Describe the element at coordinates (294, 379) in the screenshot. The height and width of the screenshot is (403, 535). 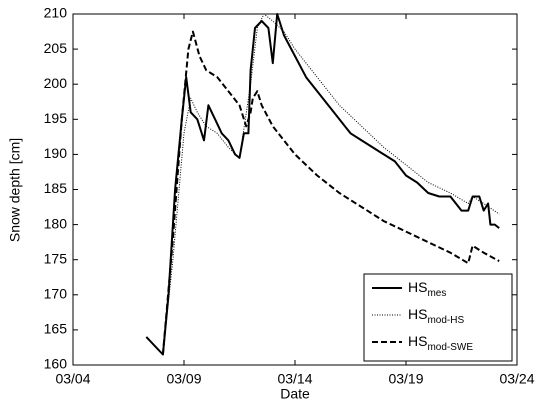
I see `x-tick-label: 03/14` at that location.